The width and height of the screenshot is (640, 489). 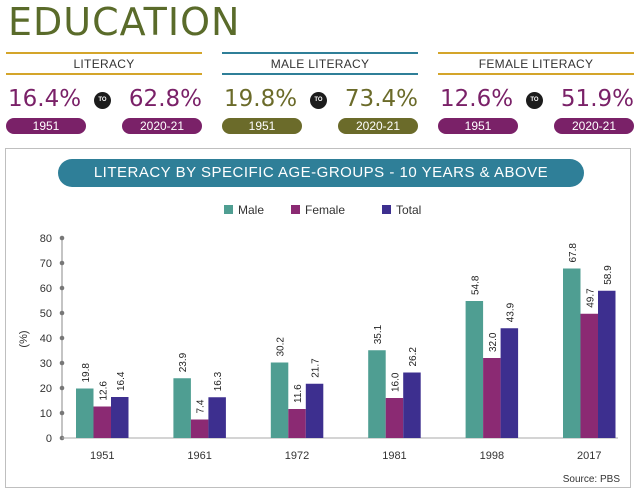 I want to click on legend-swatch-male, so click(x=228, y=209).